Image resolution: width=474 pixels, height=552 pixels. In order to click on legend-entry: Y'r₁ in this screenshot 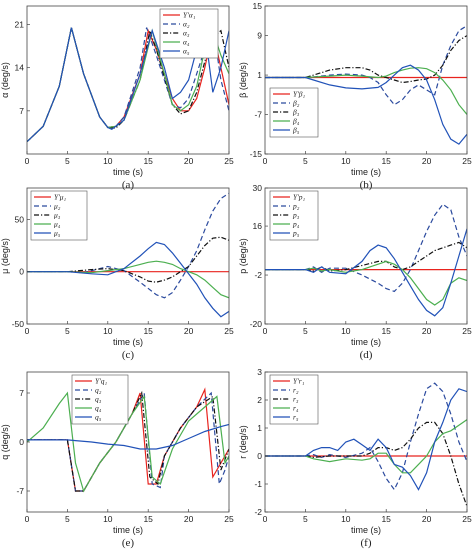, I will do `click(299, 381)`.